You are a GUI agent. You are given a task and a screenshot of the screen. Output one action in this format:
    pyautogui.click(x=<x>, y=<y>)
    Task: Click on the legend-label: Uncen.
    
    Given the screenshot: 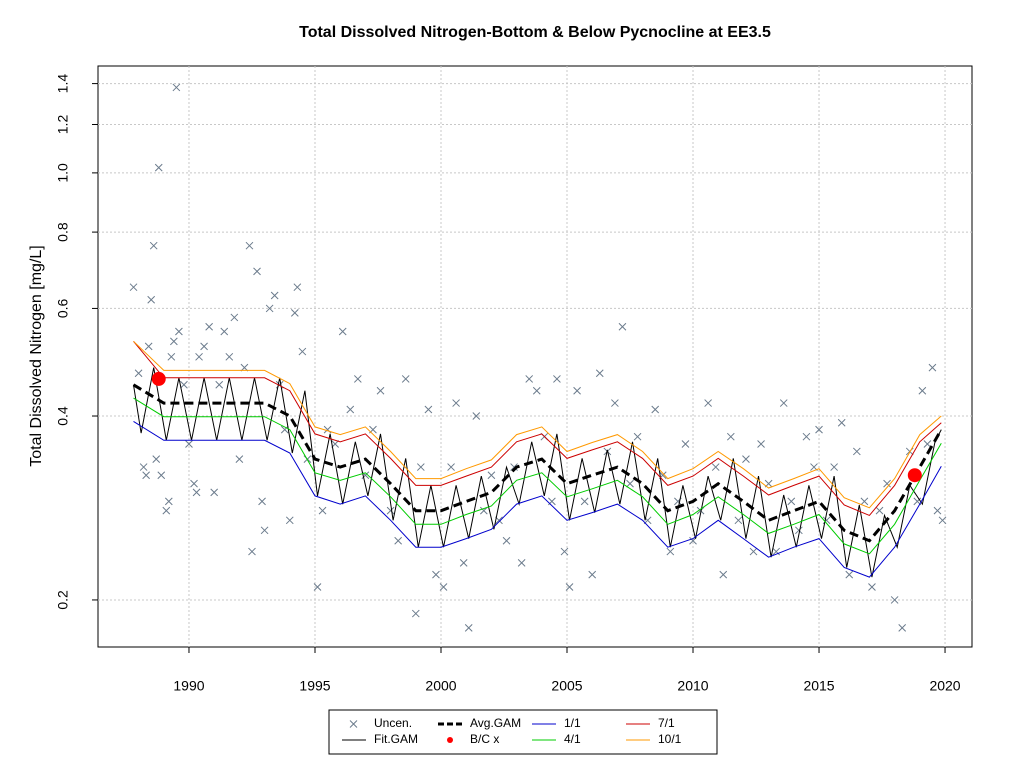 What is the action you would take?
    pyautogui.click(x=393, y=723)
    